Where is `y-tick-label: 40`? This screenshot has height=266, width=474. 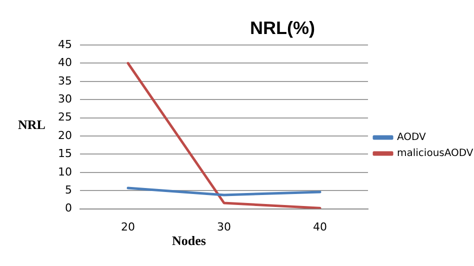
y-tick-label: 40 is located at coordinates (65, 63).